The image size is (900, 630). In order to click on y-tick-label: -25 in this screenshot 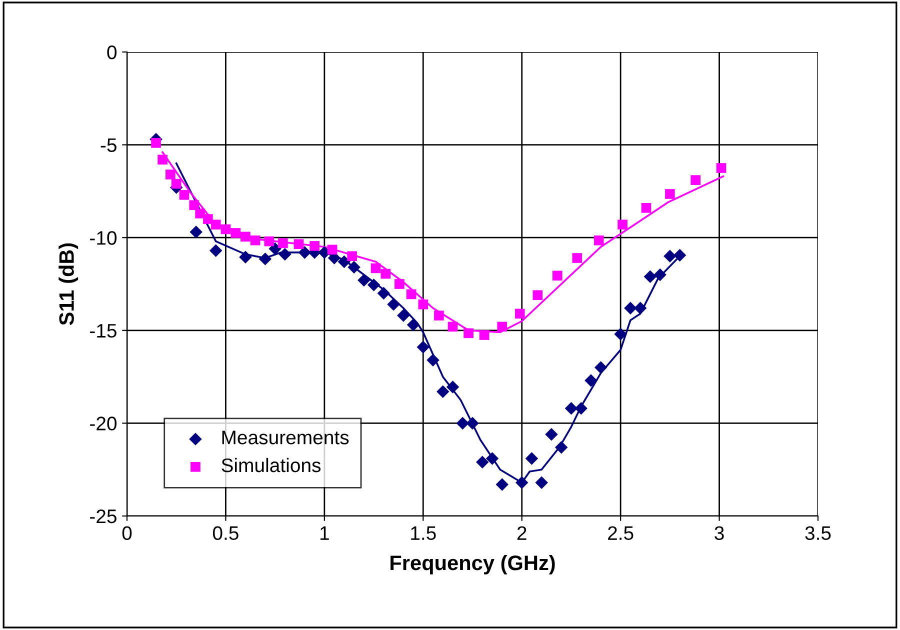, I will do `click(103, 516)`.